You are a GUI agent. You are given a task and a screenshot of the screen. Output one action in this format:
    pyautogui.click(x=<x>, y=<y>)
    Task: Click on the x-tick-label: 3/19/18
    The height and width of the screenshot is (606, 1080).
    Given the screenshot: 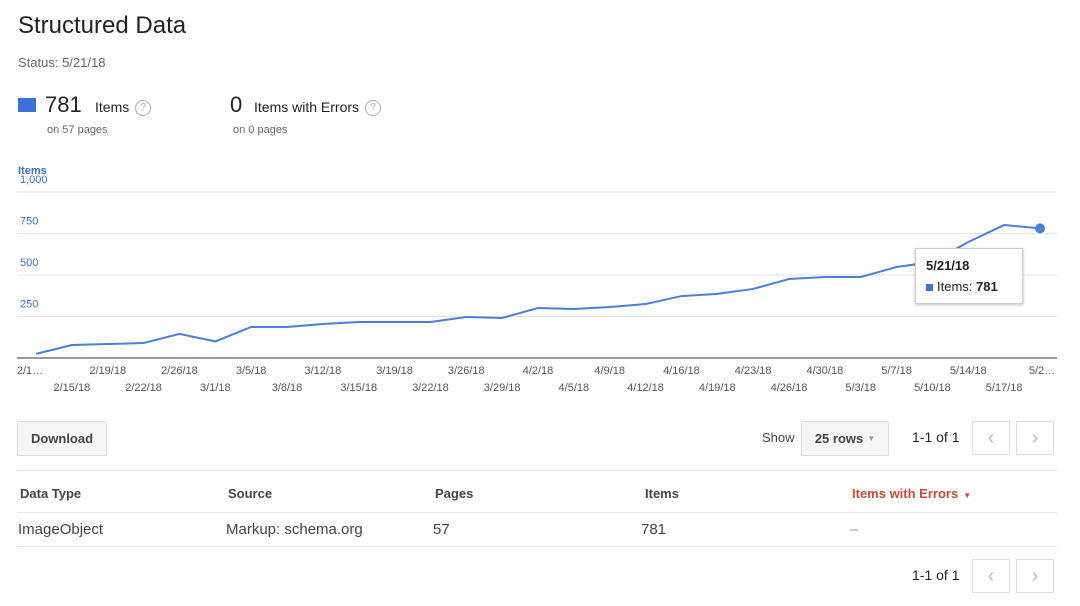 What is the action you would take?
    pyautogui.click(x=394, y=371)
    